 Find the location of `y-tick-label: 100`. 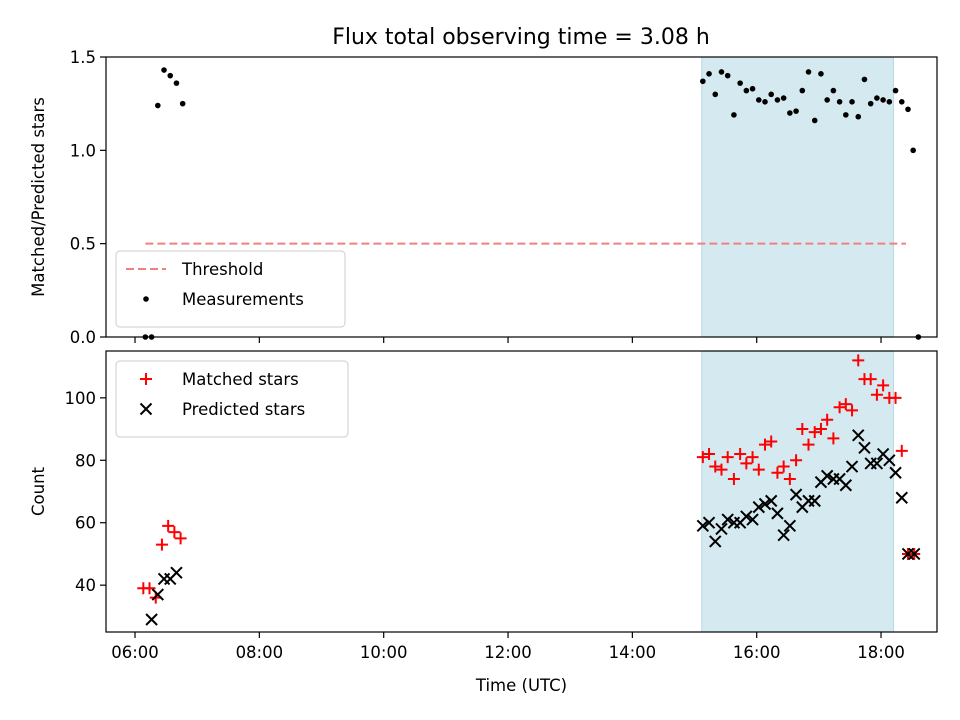

y-tick-label: 100 is located at coordinates (81, 398).